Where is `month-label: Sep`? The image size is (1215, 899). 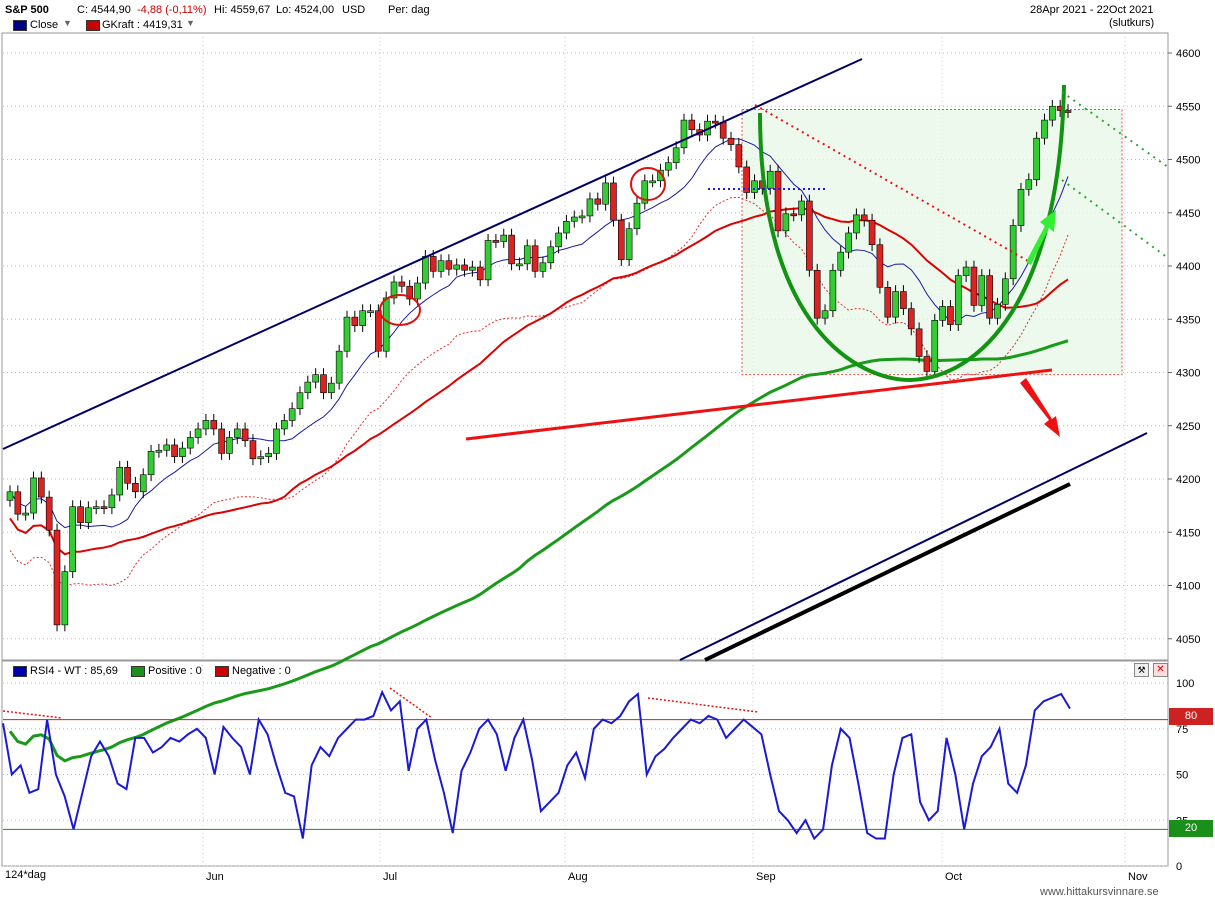 month-label: Sep is located at coordinates (766, 877).